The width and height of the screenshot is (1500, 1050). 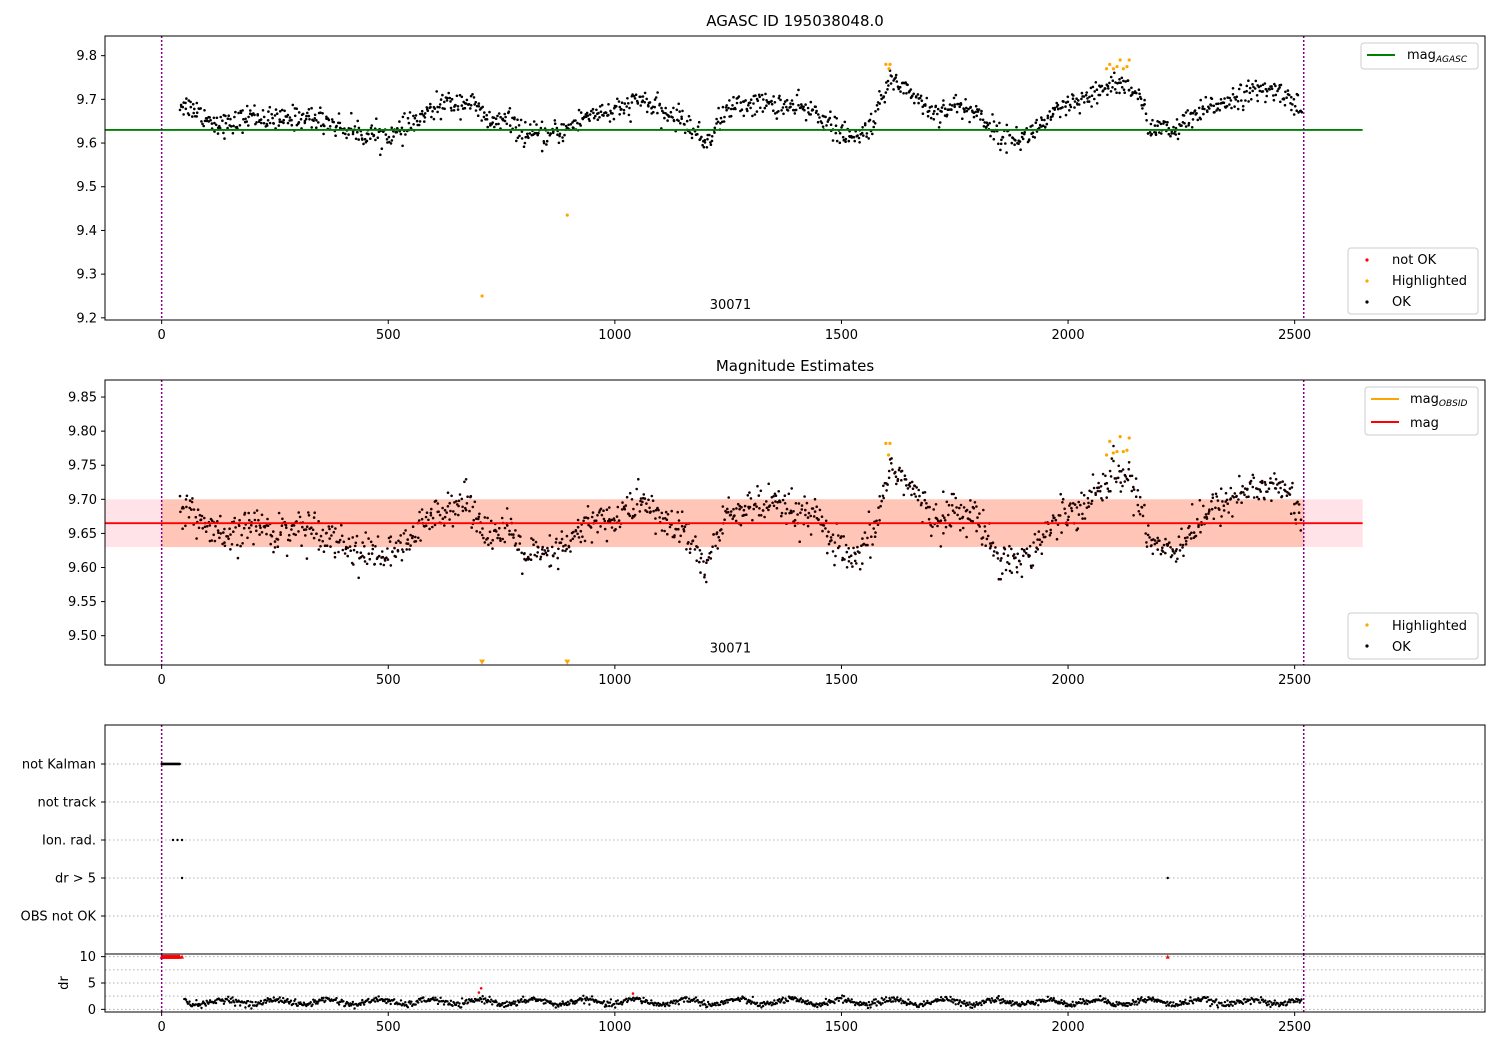 I want to click on x-tick-label: 2000, so click(x=1068, y=335).